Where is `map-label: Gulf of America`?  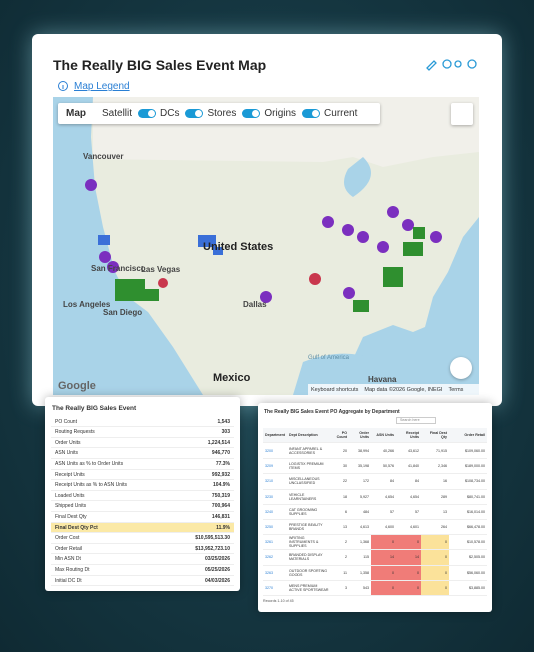 map-label: Gulf of America is located at coordinates (329, 358).